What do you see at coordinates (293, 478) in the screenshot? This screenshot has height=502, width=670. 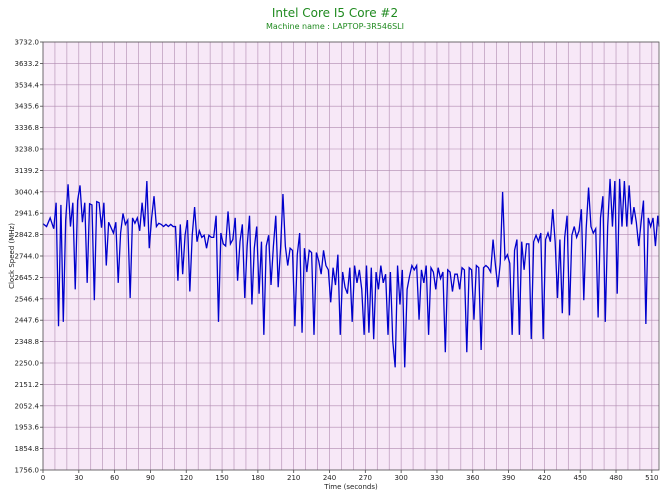 I see `x-tick-label: 210` at bounding box center [293, 478].